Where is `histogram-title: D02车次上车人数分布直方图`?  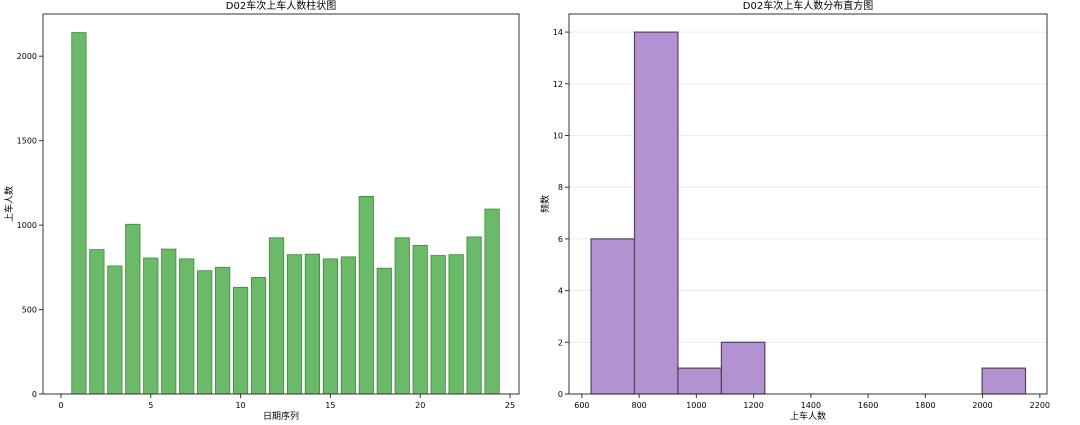
histogram-title: D02车次上车人数分布直方图 is located at coordinates (808, 6).